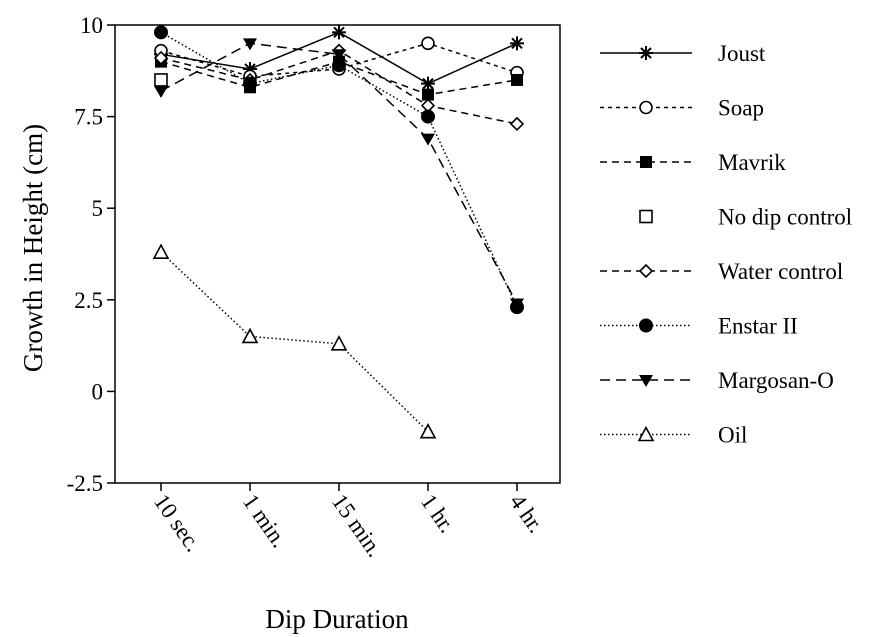 This screenshot has height=637, width=890. Describe the element at coordinates (752, 162) in the screenshot. I see `legend-label: Mavrik` at that location.